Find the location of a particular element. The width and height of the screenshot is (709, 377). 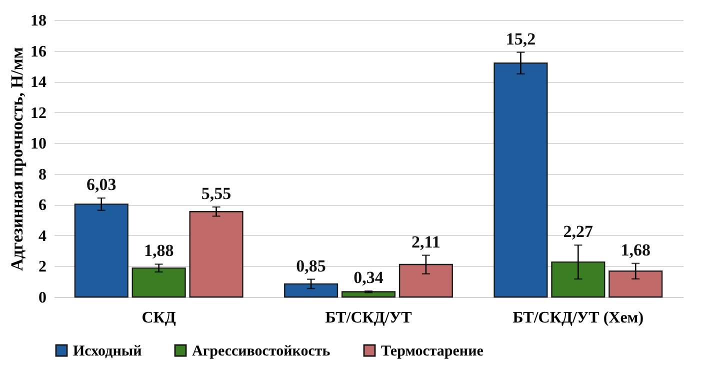

data-label: 5,55 is located at coordinates (216, 193).